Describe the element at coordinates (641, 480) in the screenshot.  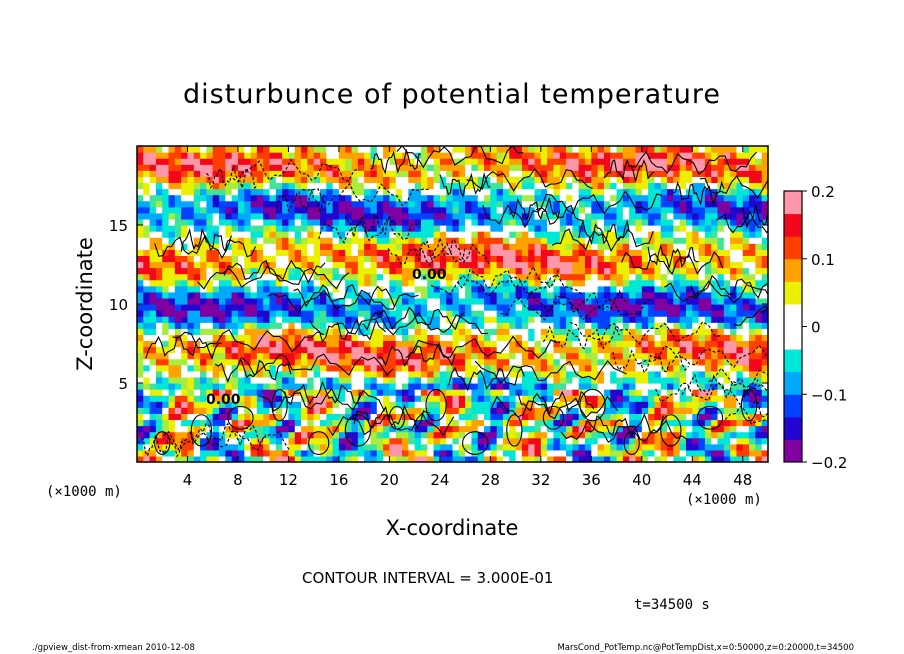
I see `x-tick-label: 40` at that location.